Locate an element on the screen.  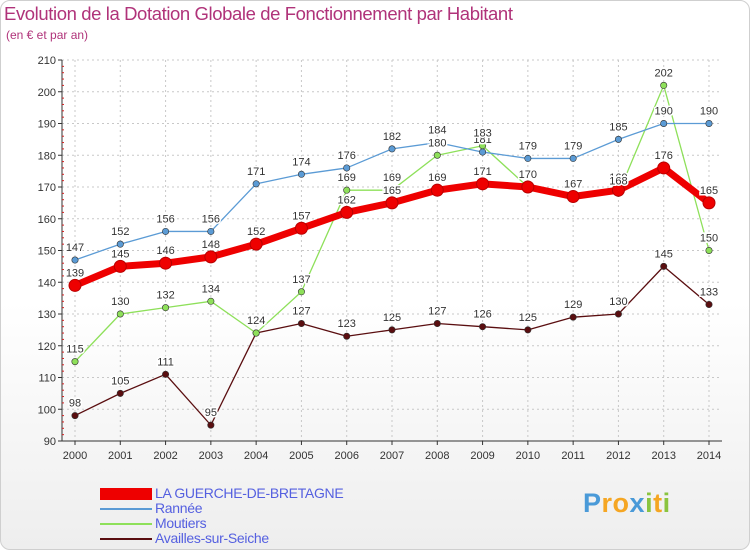
y-tick-label: 100 is located at coordinates (47, 410).